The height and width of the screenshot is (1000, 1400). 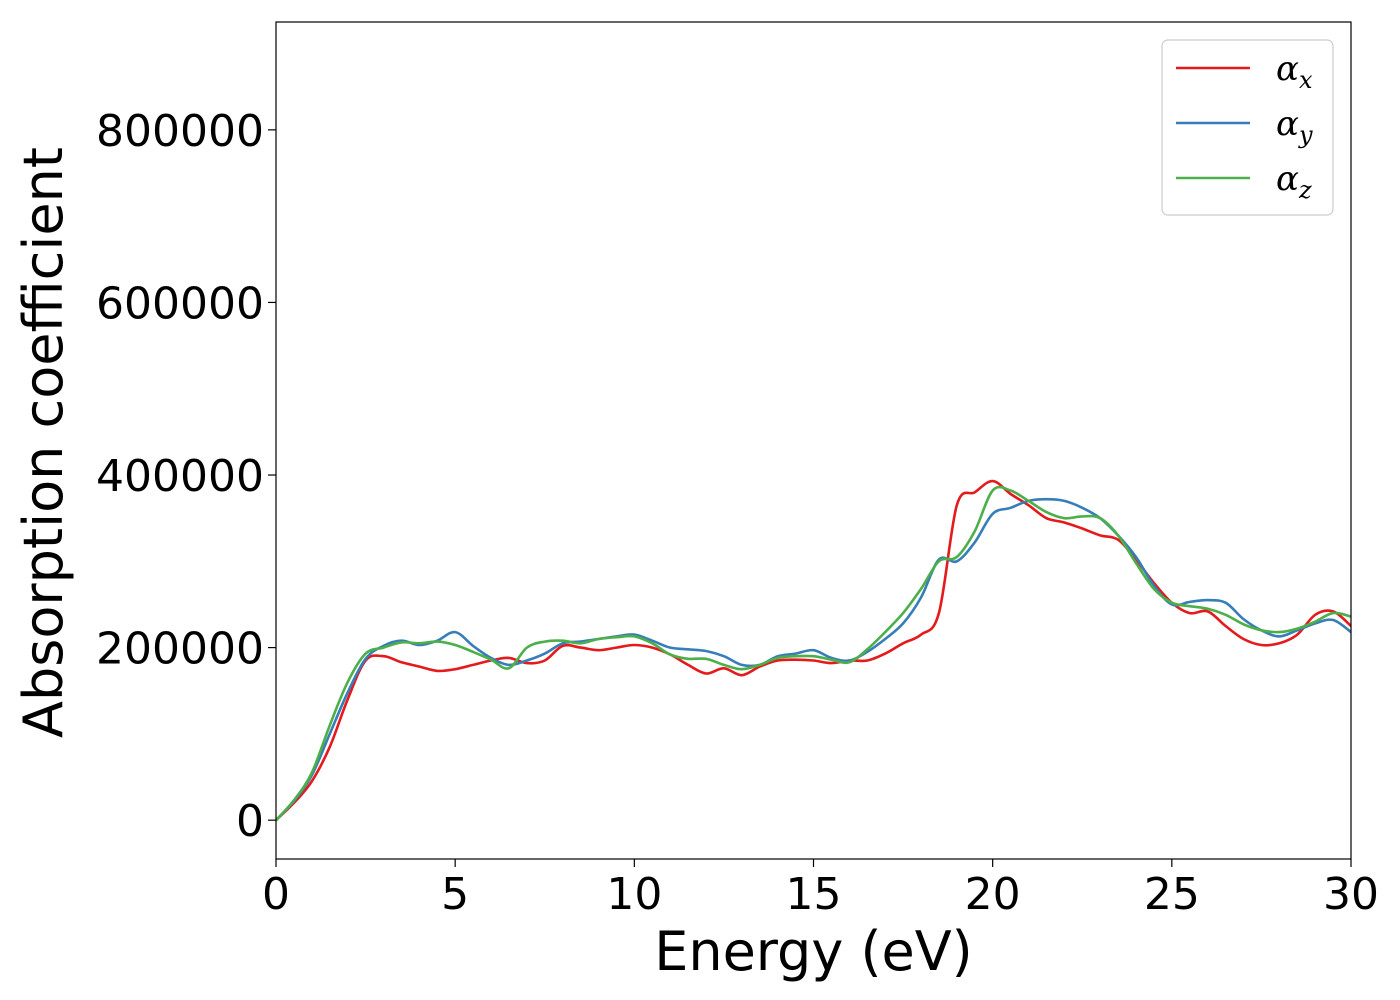 What do you see at coordinates (180, 476) in the screenshot?
I see `y-tick-label: 400000` at bounding box center [180, 476].